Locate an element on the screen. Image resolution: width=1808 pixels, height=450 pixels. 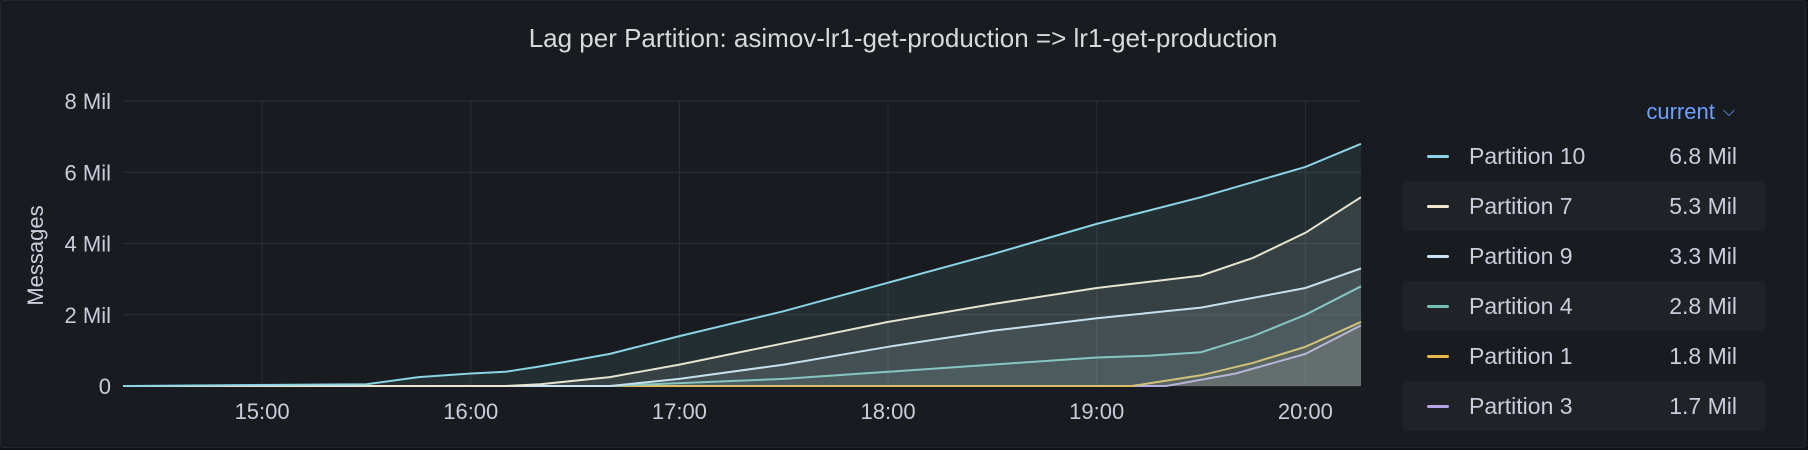
y-tick-label: 2 Mil is located at coordinates (88, 315).